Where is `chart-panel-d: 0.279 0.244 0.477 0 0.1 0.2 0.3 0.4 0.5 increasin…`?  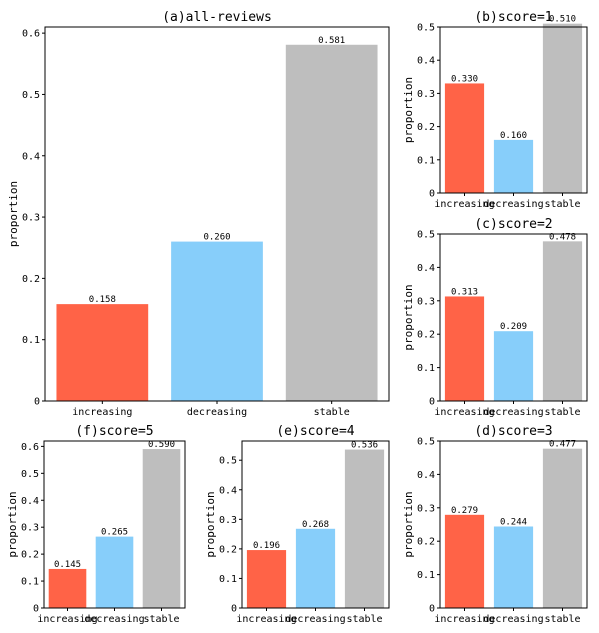
chart-panel-d: 0.279 0.244 0.477 0 0.1 0.2 0.3 0.4 0.5 increasin… is located at coordinates (495, 524).